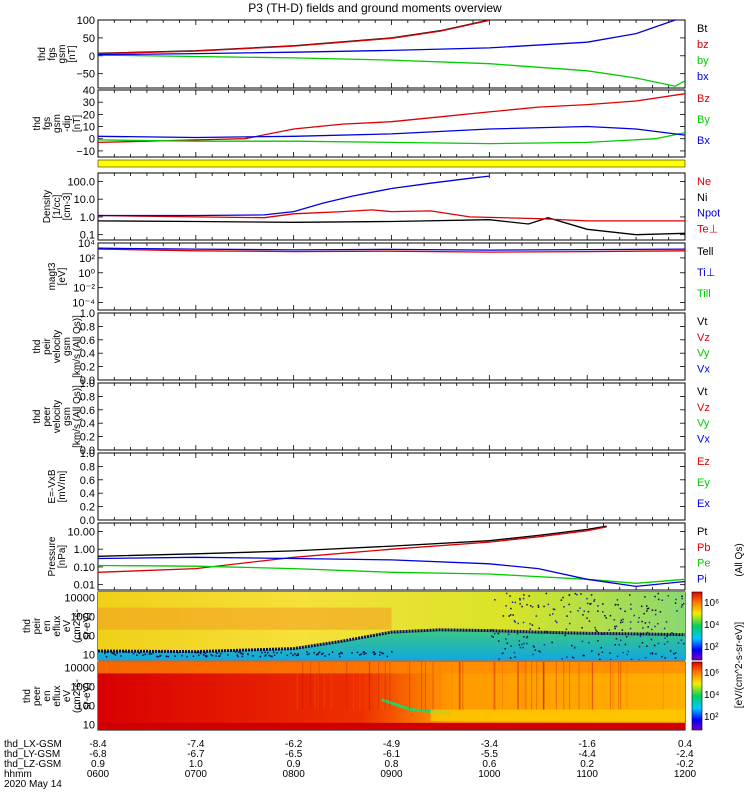  I want to click on legend-entry: bz, so click(703, 45).